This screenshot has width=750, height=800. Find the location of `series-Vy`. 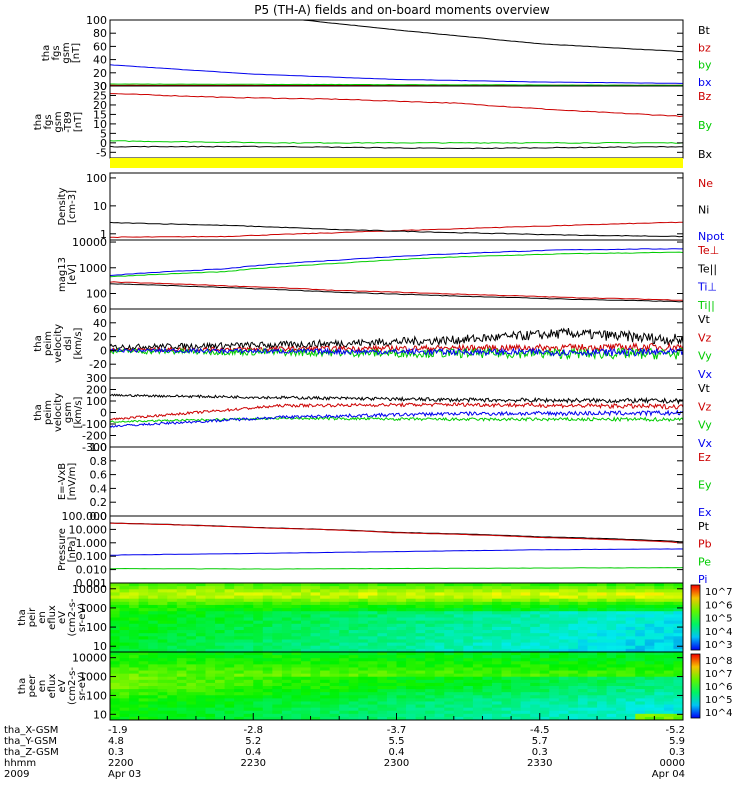

series-Vy is located at coordinates (396, 419).